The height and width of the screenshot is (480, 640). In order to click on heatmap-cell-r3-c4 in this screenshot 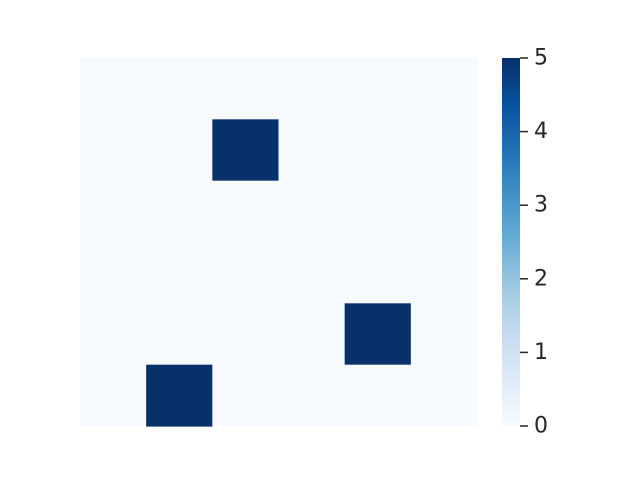, I will do `click(378, 273)`.